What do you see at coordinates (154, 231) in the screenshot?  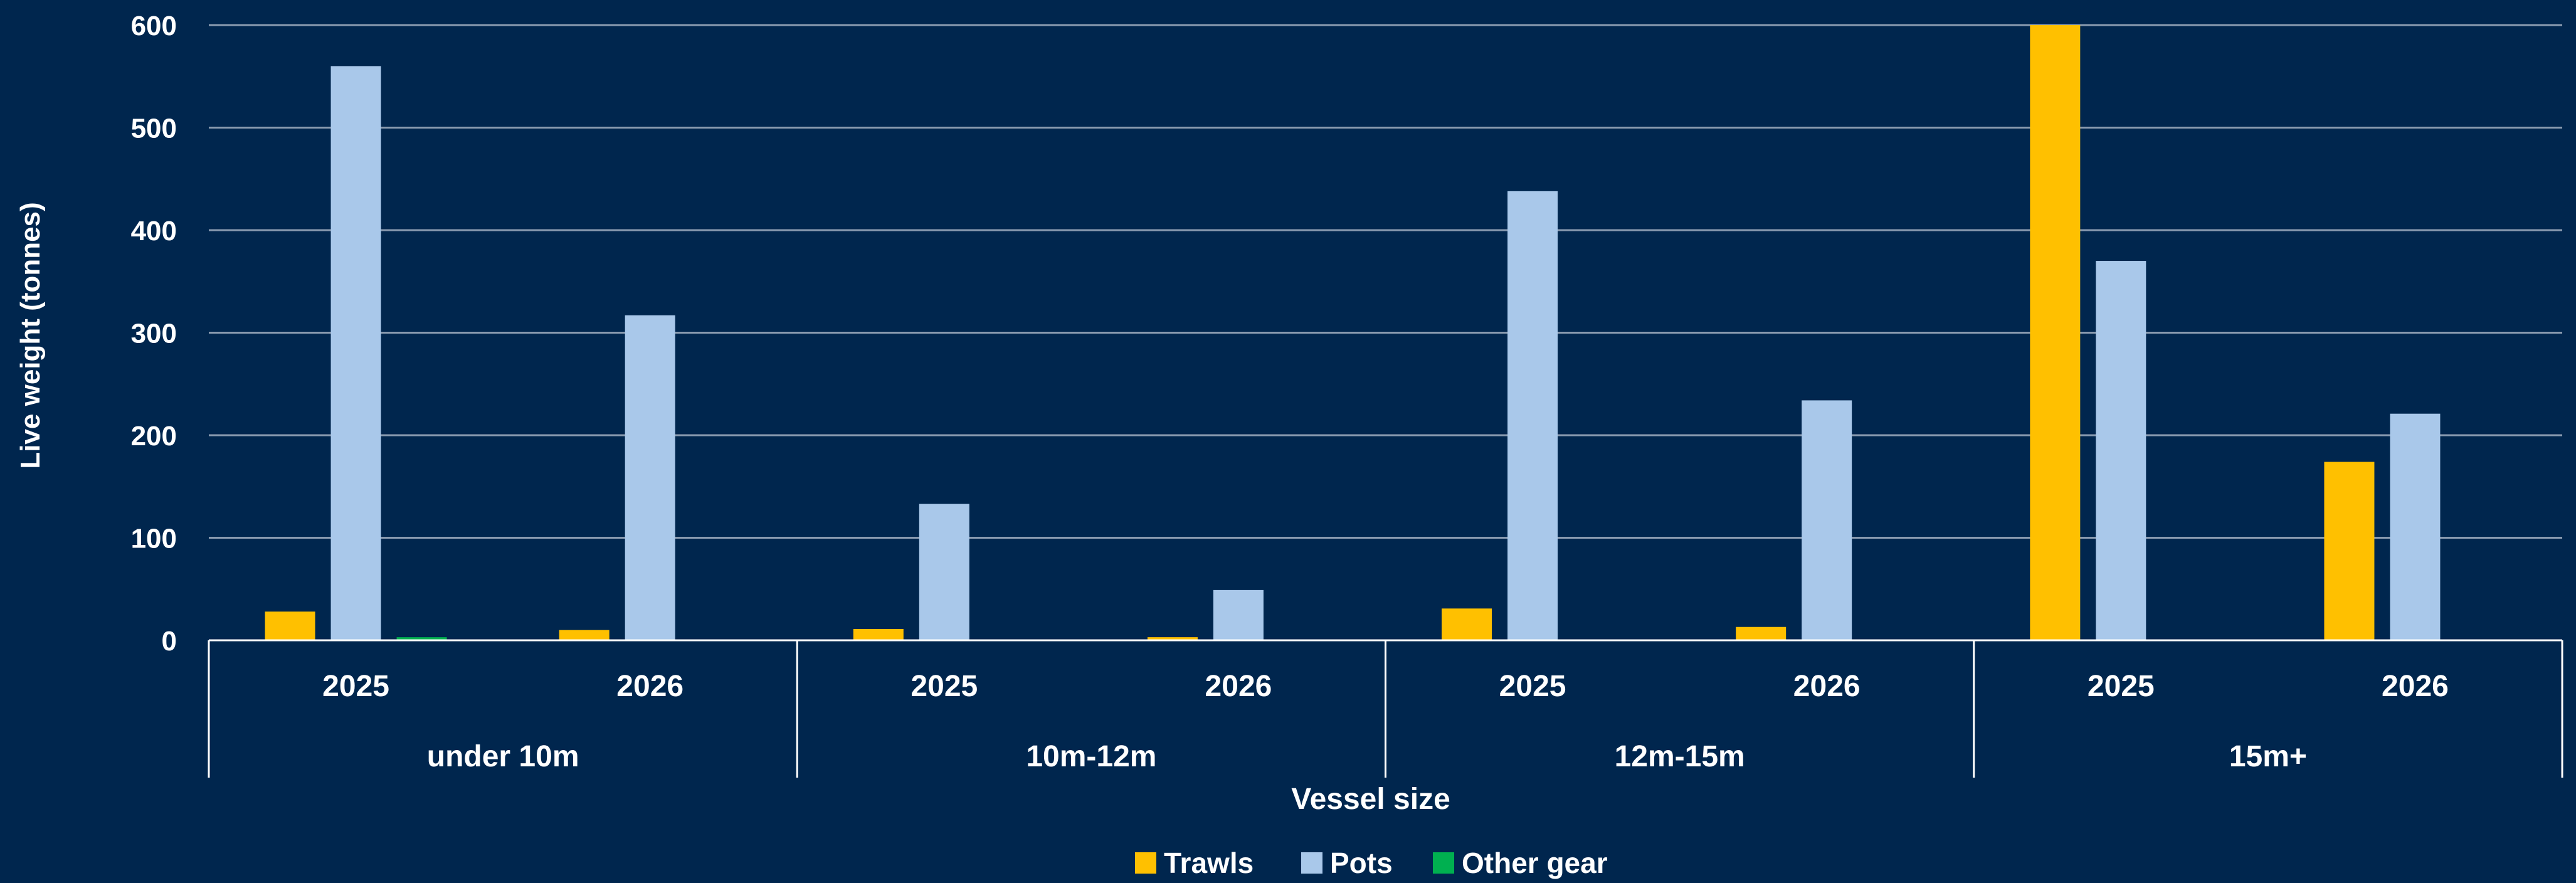 I see `y-tick-label: 400` at bounding box center [154, 231].